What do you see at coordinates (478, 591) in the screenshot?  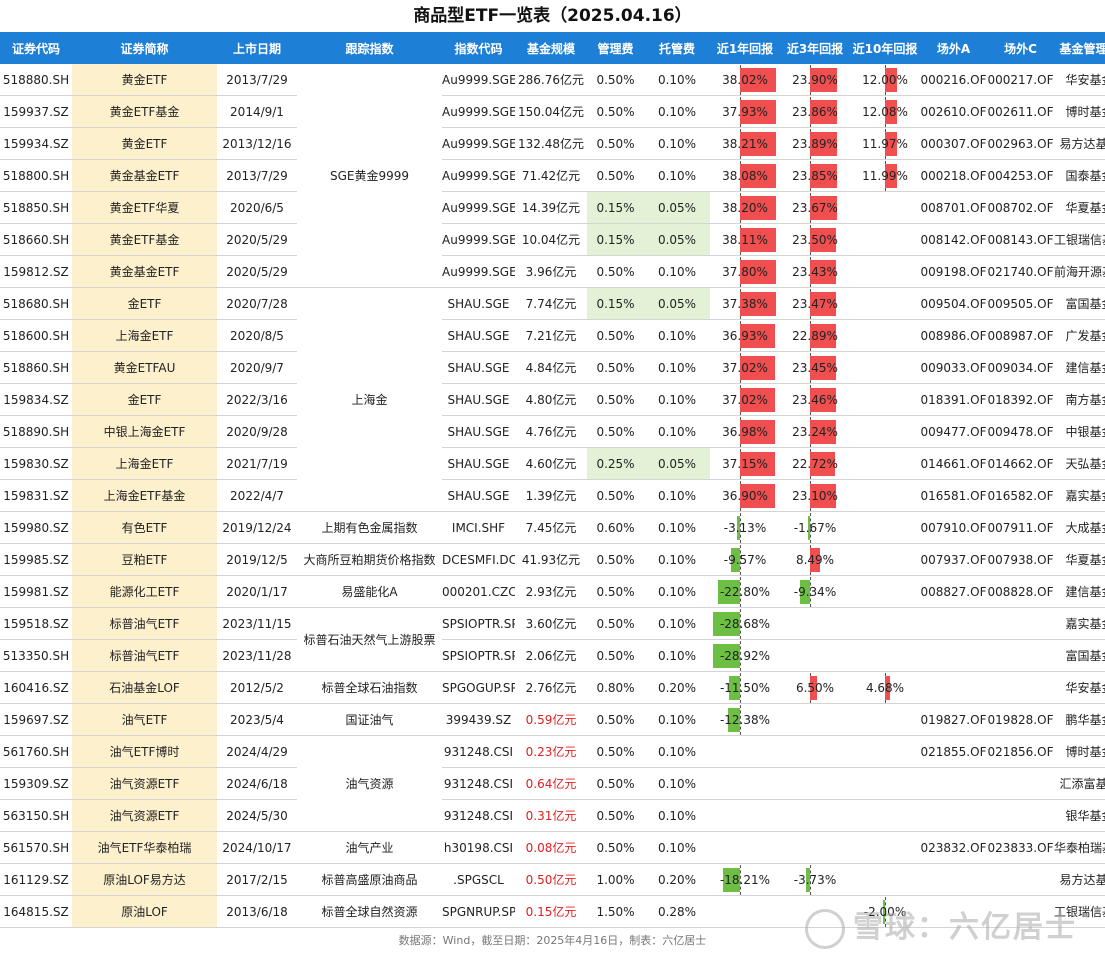 I see `index-code-cell: 000201.CZC` at bounding box center [478, 591].